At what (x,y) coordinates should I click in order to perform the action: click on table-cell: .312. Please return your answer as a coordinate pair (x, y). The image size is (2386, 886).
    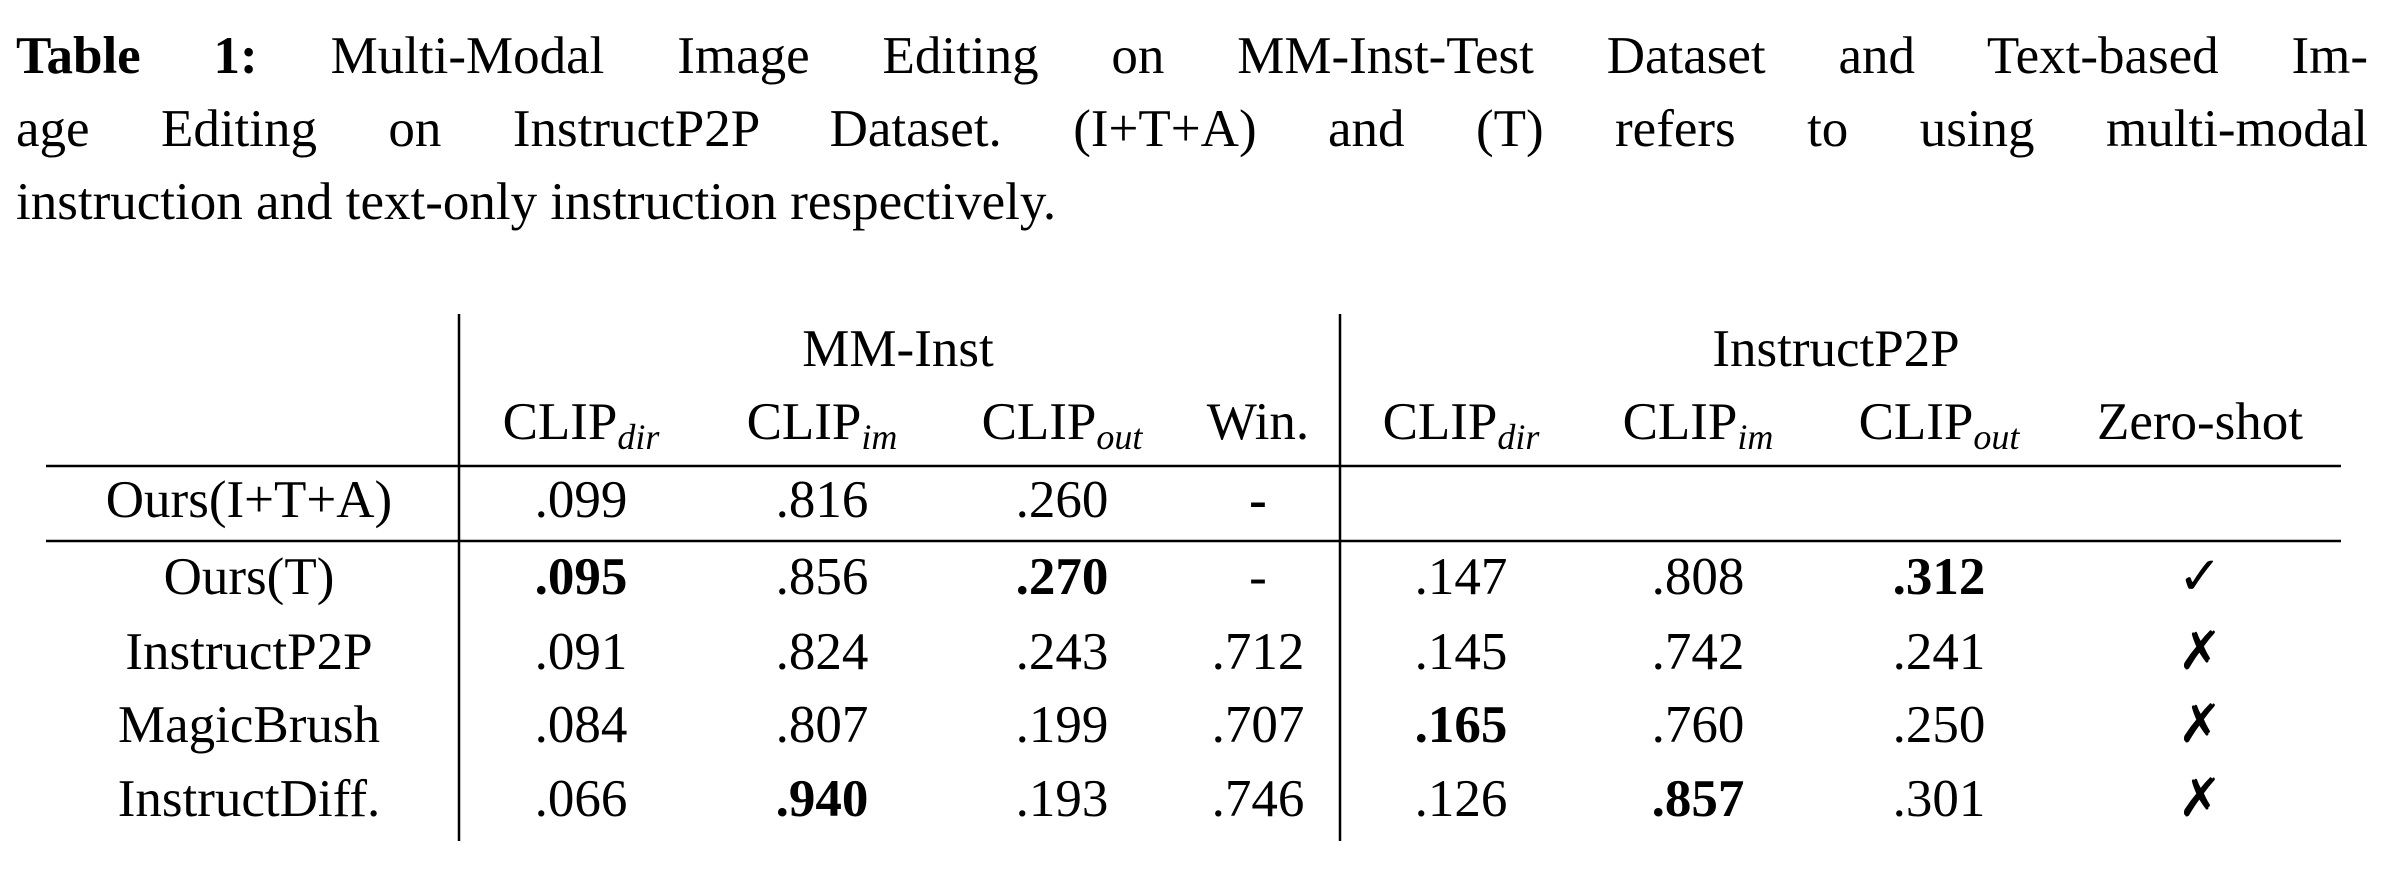
    Looking at the image, I should click on (1939, 577).